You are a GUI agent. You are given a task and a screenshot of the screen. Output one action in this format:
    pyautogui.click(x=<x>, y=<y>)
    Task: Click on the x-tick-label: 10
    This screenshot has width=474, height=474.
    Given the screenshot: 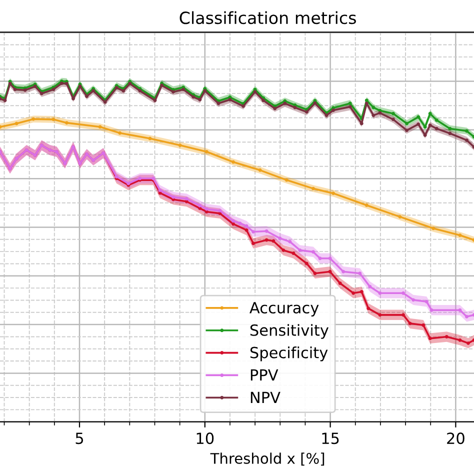 What is the action you would take?
    pyautogui.click(x=205, y=438)
    